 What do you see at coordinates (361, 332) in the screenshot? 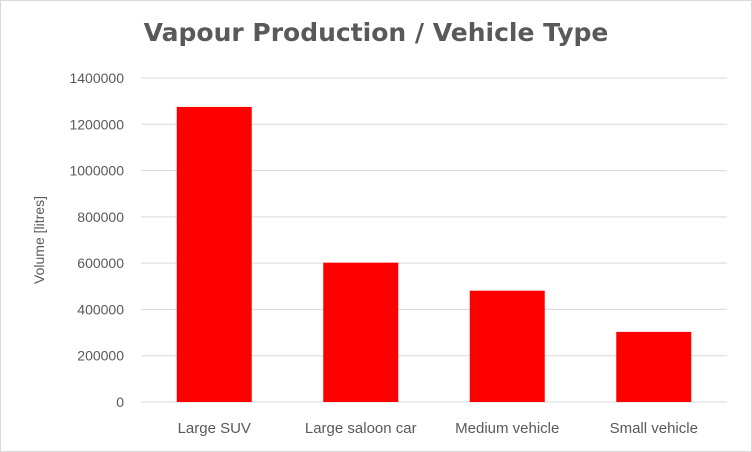
I see `bar-large-saloon-car` at bounding box center [361, 332].